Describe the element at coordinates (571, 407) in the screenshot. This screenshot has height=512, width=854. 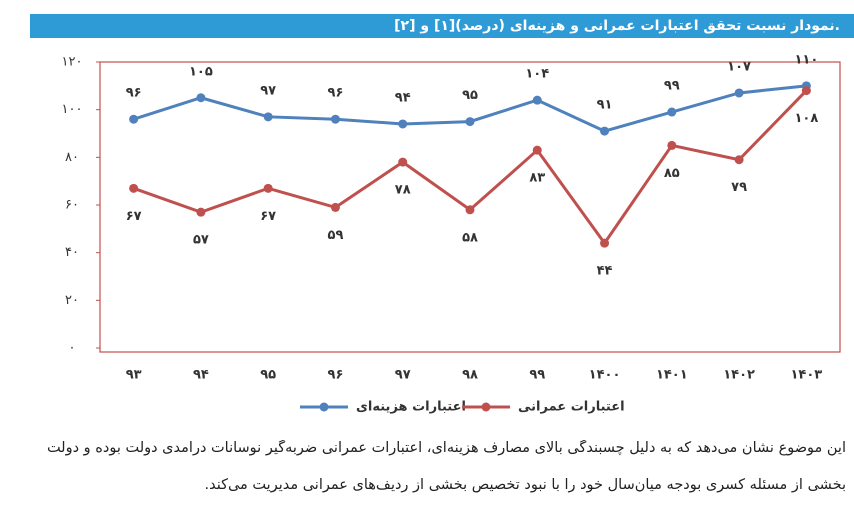
I see `legend-label: اعتبارات عمرانی` at that location.